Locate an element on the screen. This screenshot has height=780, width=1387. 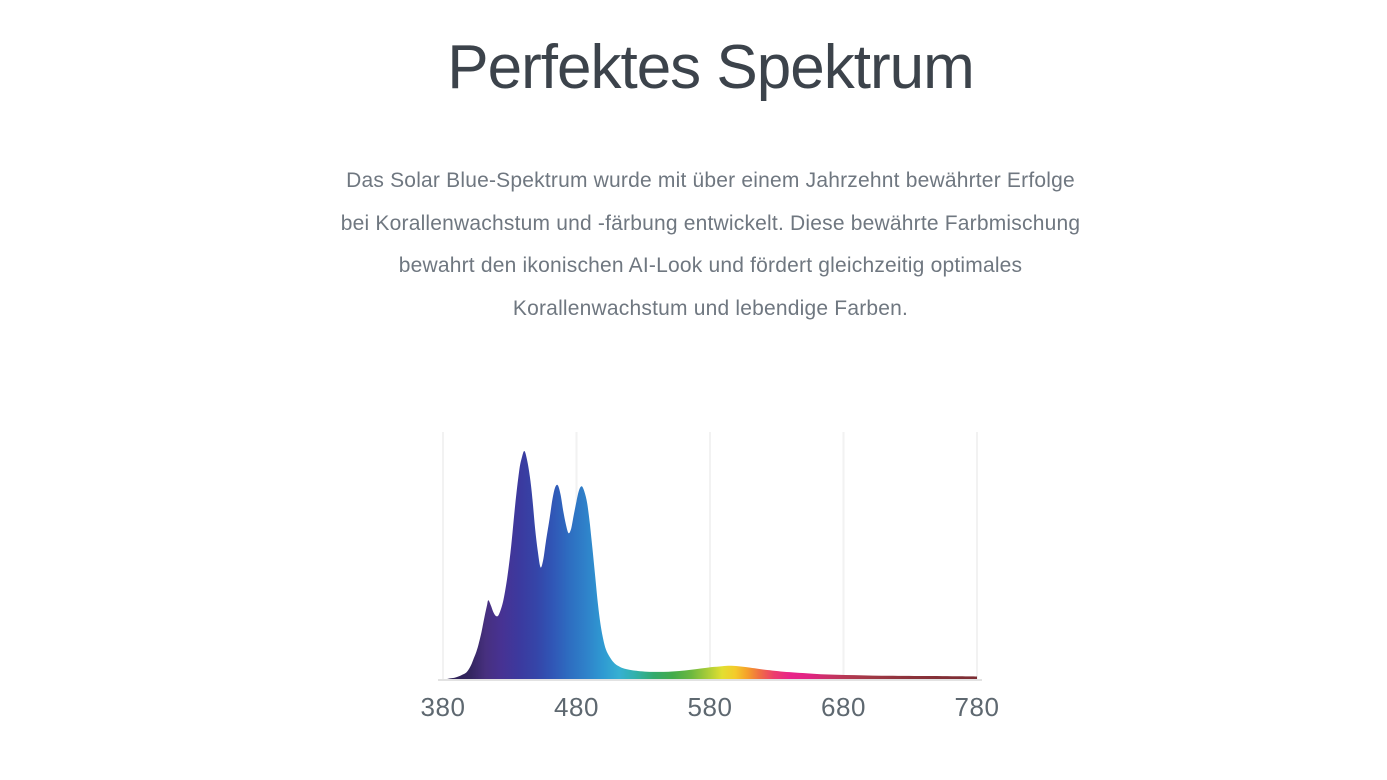
spectrum-area is located at coordinates (712, 564).